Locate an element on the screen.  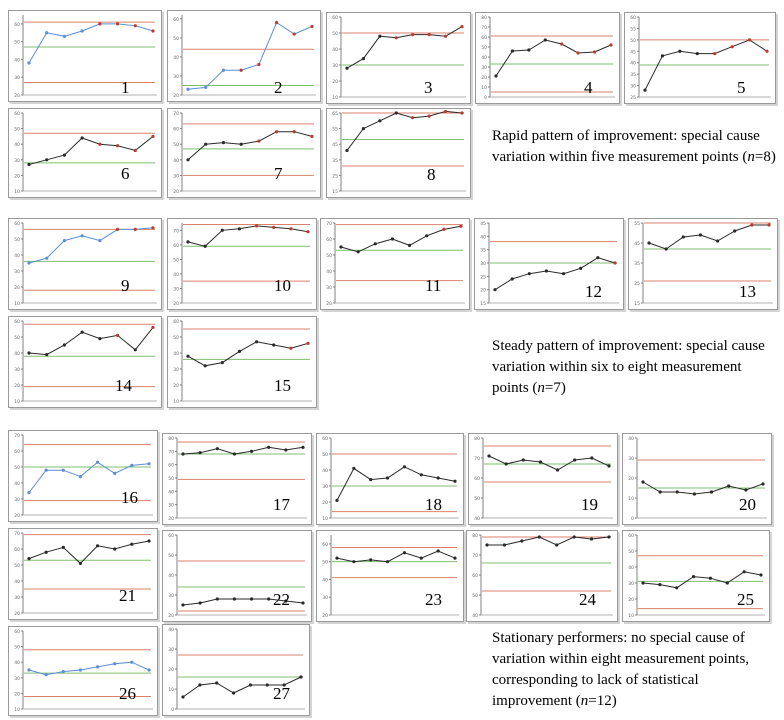
chart-21-y-tick-label-1: 30 is located at coordinates (17, 598).